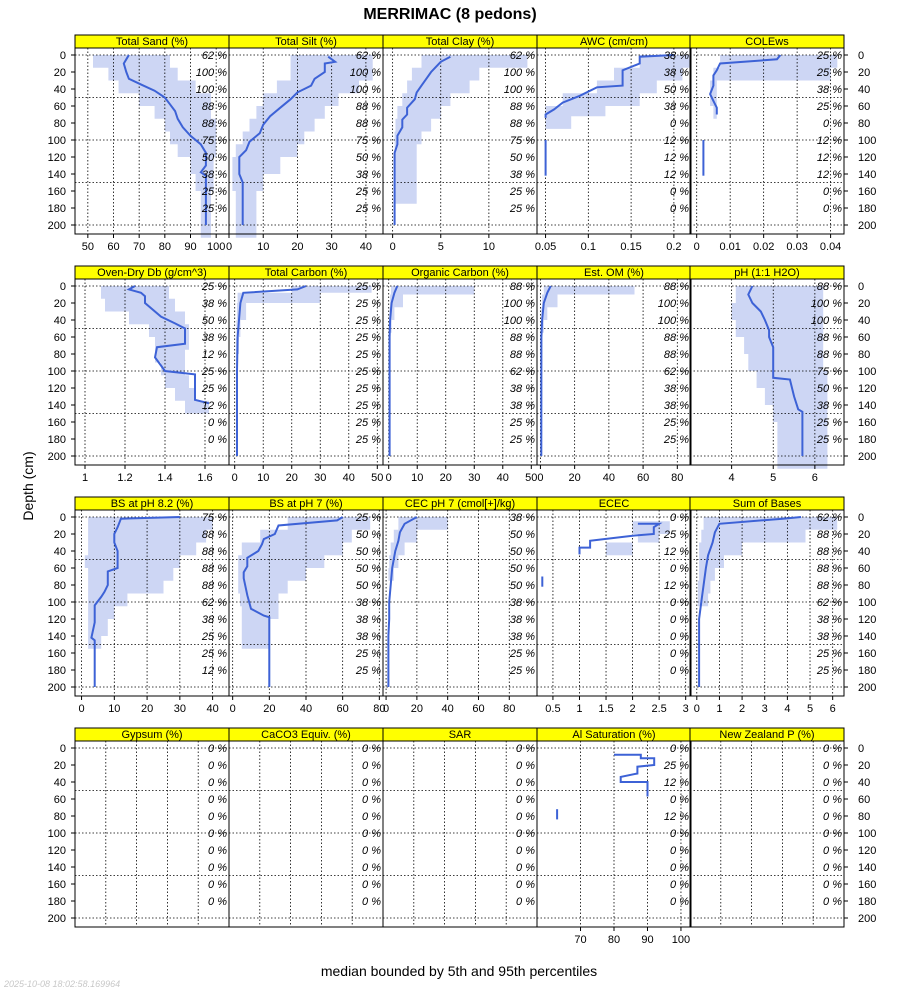  What do you see at coordinates (810, 709) in the screenshot?
I see `x-tick-label: 5` at bounding box center [810, 709].